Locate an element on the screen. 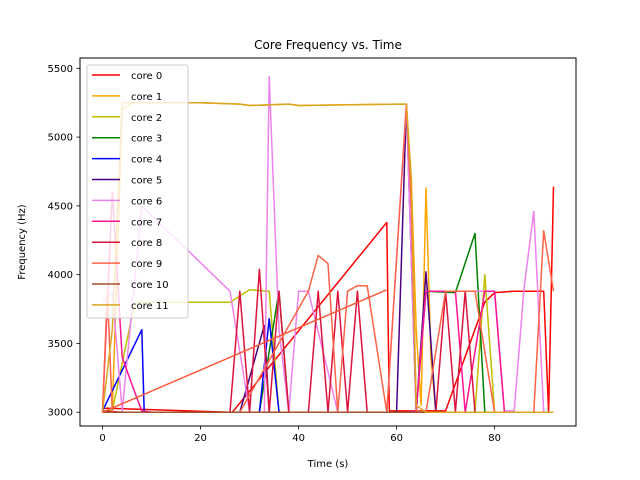 This screenshot has height=480, width=640. legend-label: core 5 is located at coordinates (146, 181).